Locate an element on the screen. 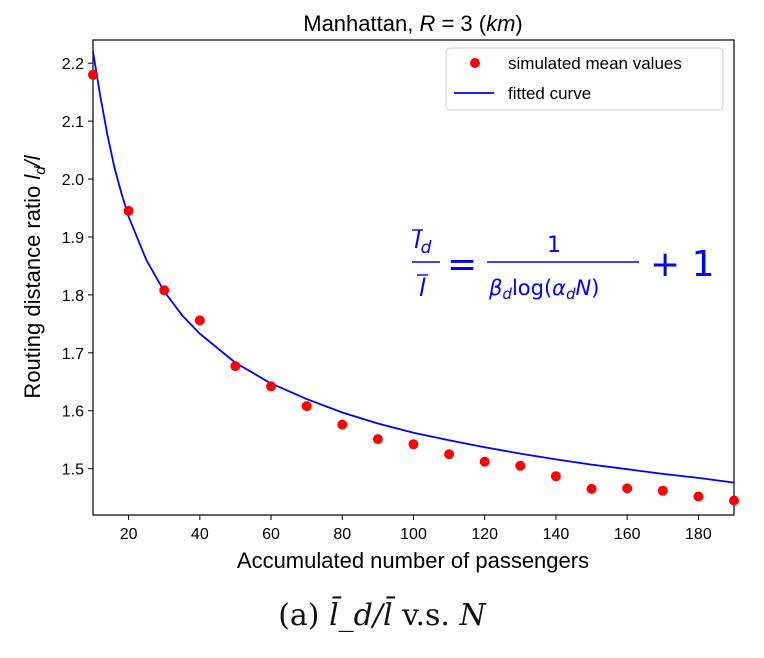 Image resolution: width=764 pixels, height=658 pixels. y-tick-label: 2.0 is located at coordinates (73, 180).